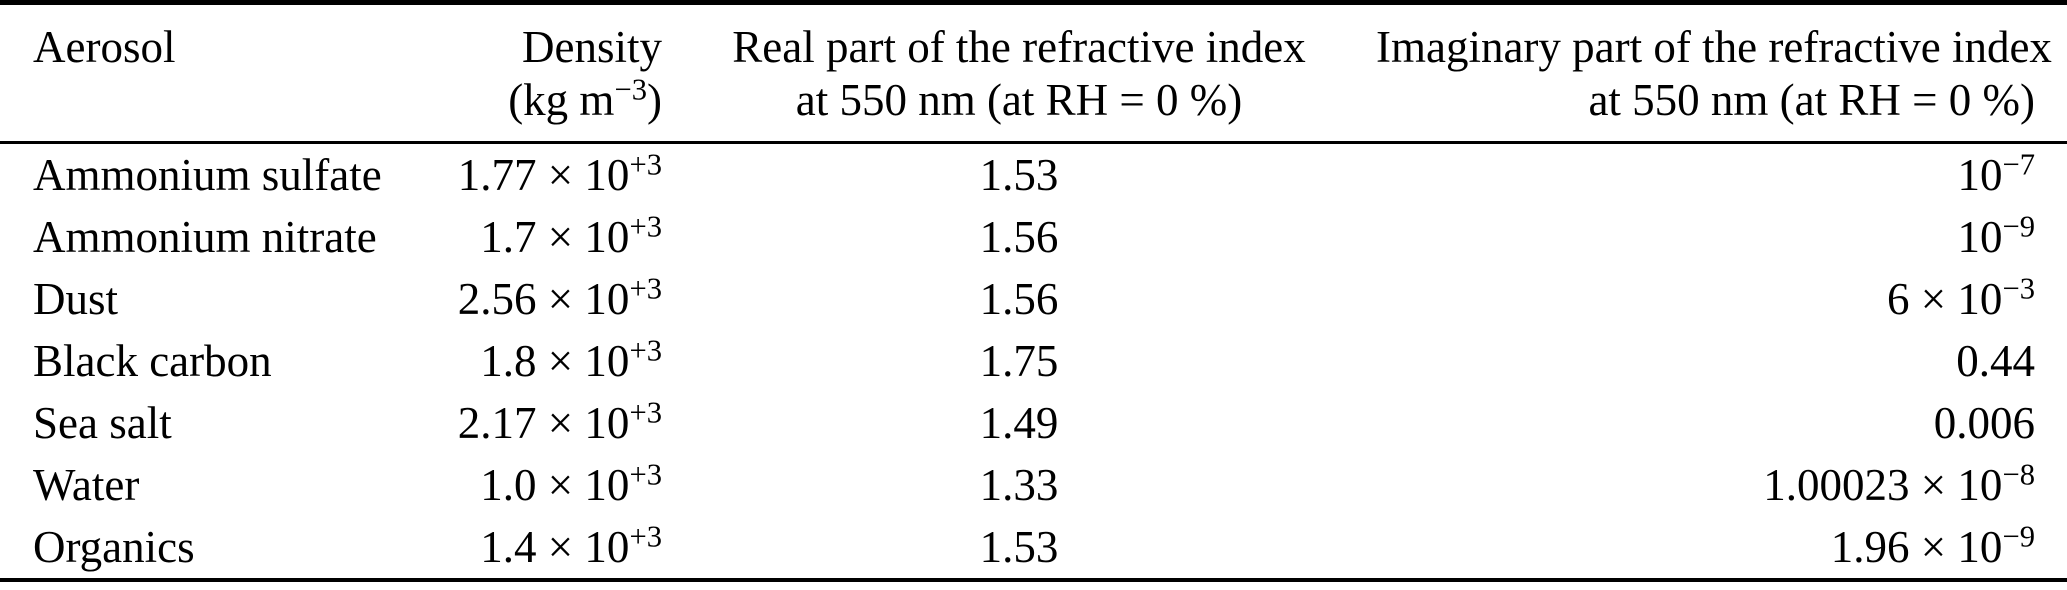 Image resolution: width=2067 pixels, height=590 pixels. I want to click on cell-imaginary-refractive-index: 1.00023 × 10⁻⁸, so click(1899, 483).